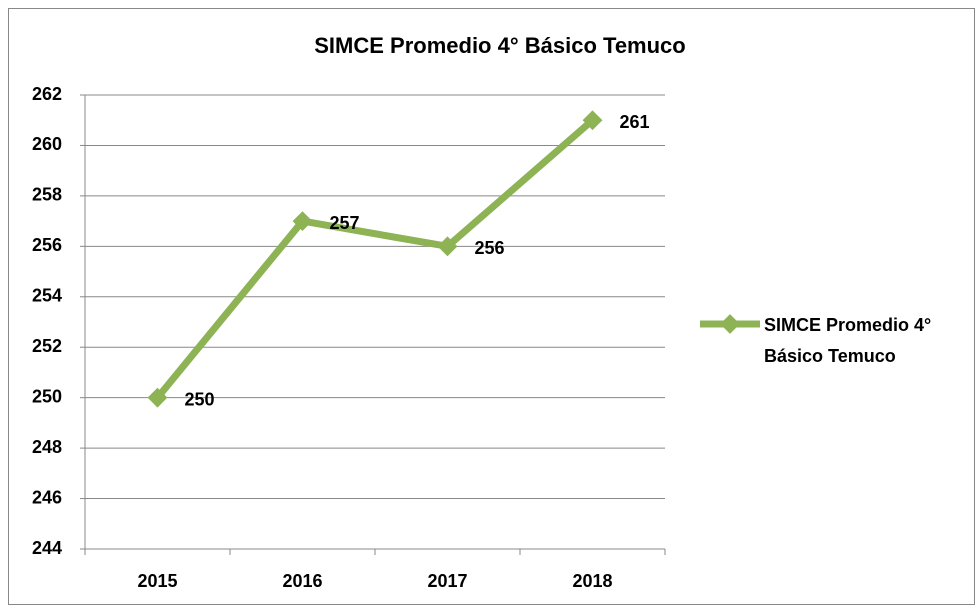 This screenshot has width=979, height=610. I want to click on y-tick-label: 258, so click(47, 195).